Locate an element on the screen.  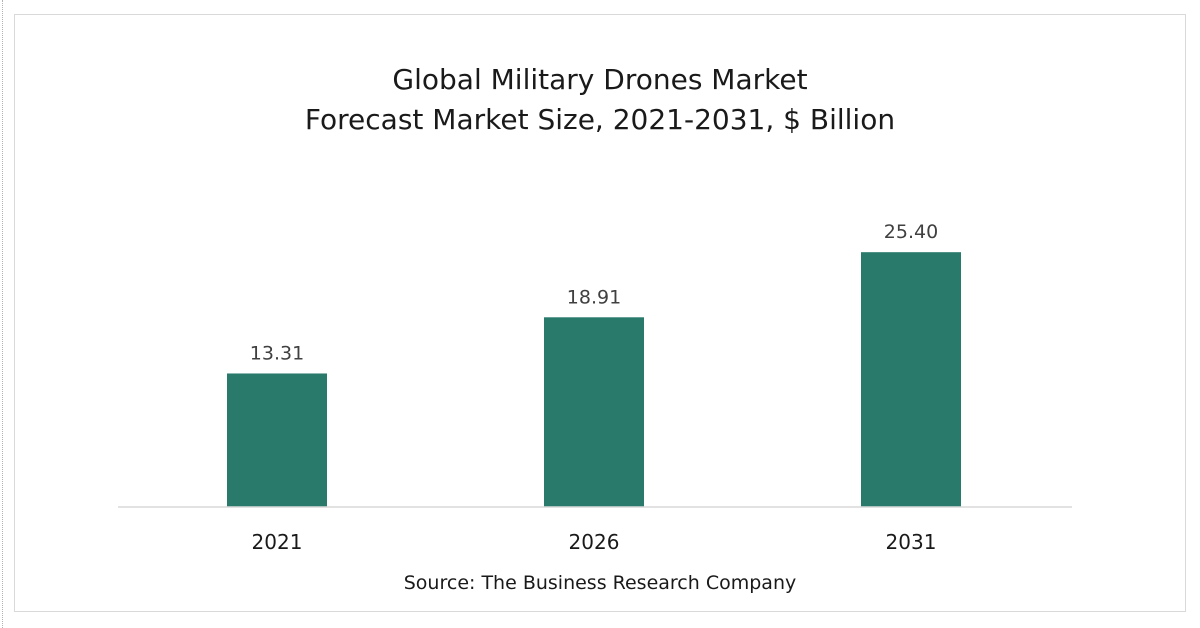
value-labels-group: 13.31 18.91 25.40 is located at coordinates (594, 292).